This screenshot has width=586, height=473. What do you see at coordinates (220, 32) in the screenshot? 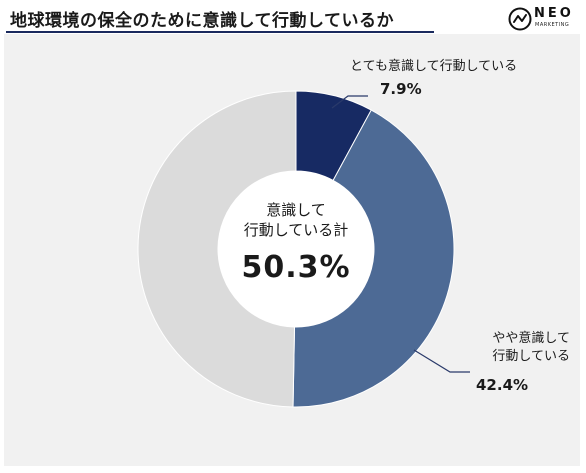
I see `title-underline` at bounding box center [220, 32].